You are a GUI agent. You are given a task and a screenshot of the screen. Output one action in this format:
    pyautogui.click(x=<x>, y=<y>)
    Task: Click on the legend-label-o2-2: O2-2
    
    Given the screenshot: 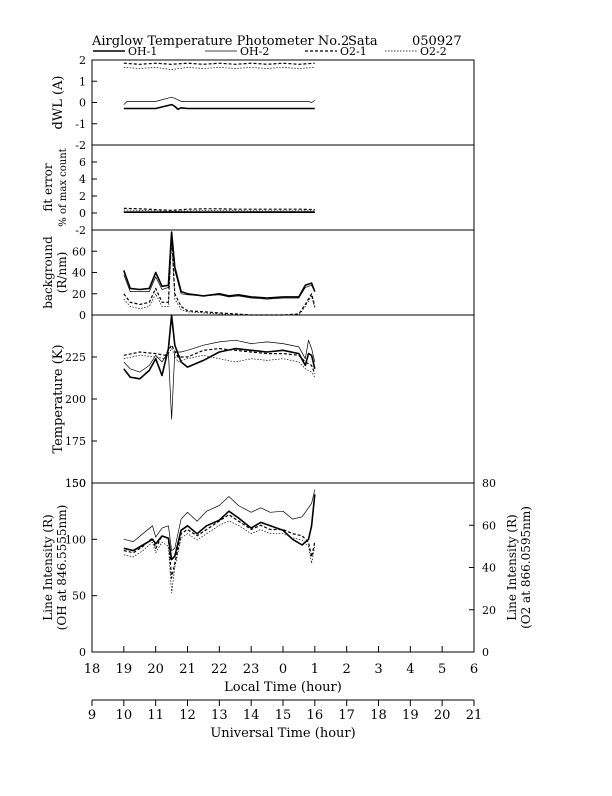 What is the action you would take?
    pyautogui.click(x=433, y=51)
    